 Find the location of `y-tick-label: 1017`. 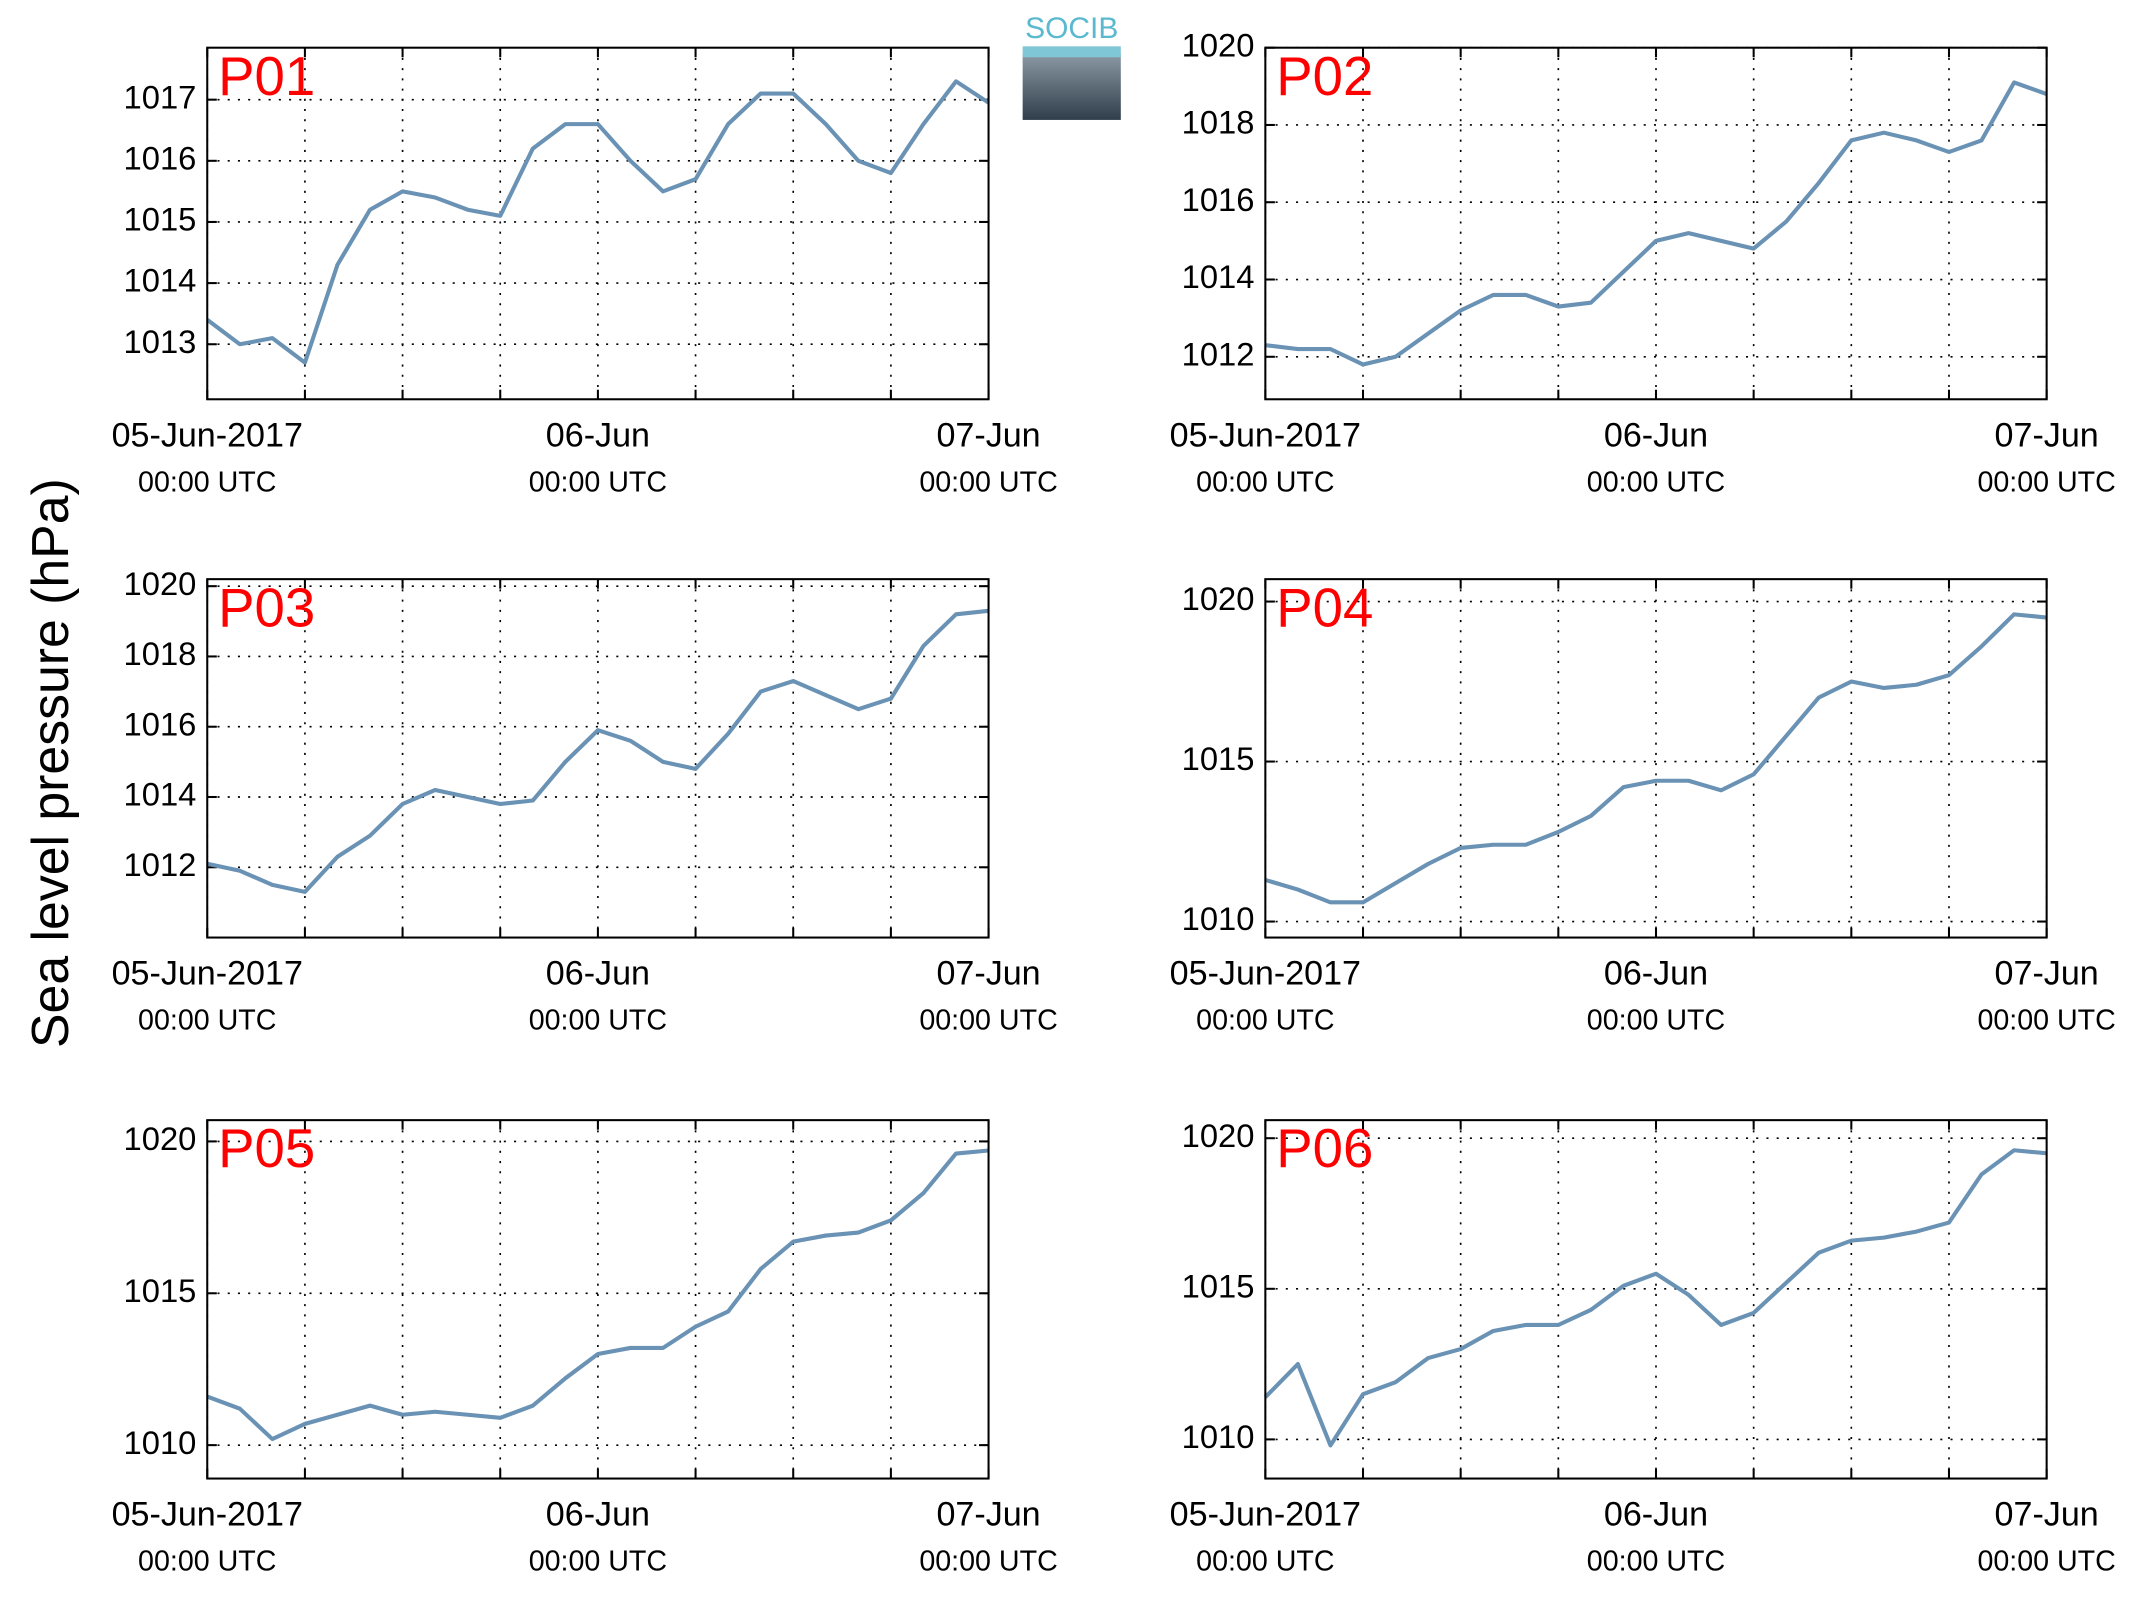

y-tick-label: 1017 is located at coordinates (160, 96).